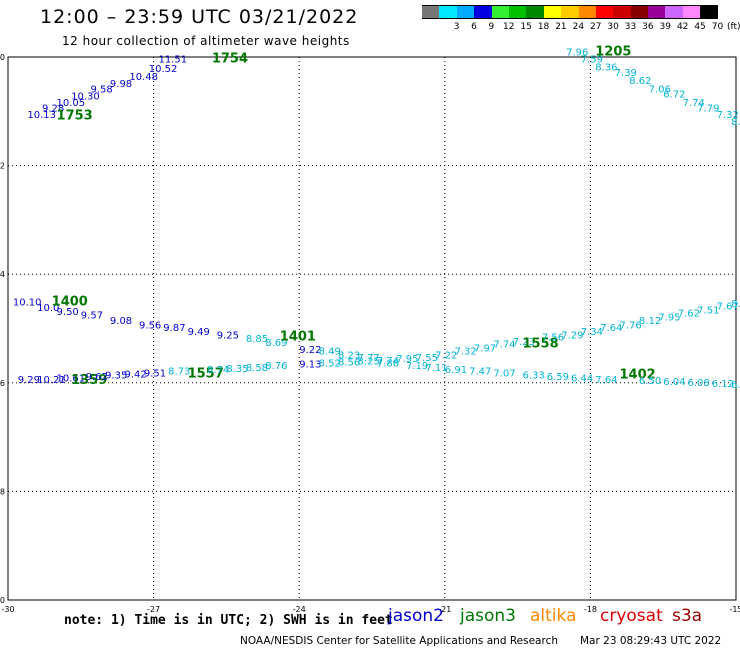 The width and height of the screenshot is (740, 650). What do you see at coordinates (728, 115) in the screenshot?
I see `wave-height-label: 7.32` at bounding box center [728, 115].